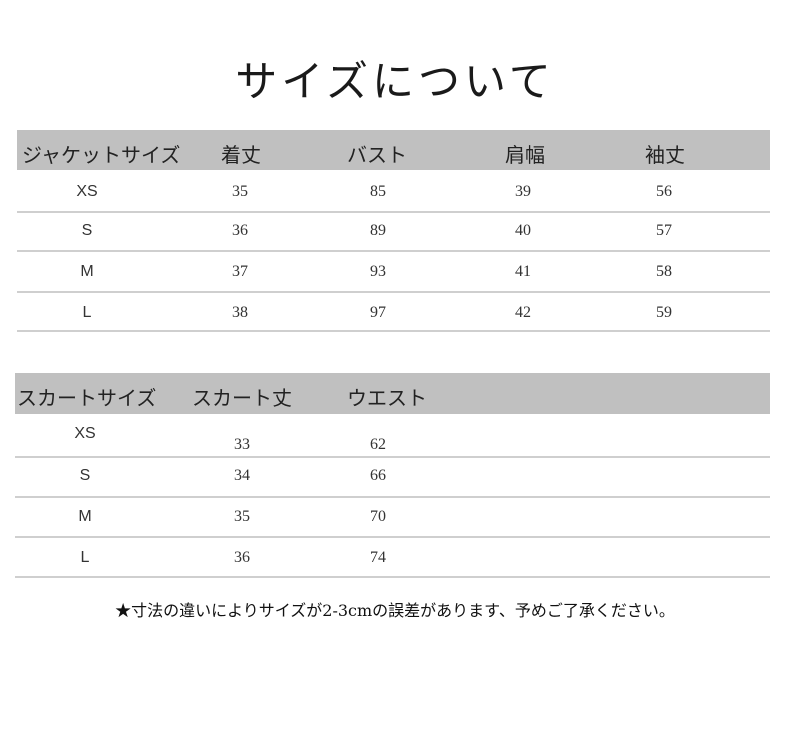 This screenshot has width=790, height=732. Describe the element at coordinates (85, 557) in the screenshot. I see `skirt-size-label: L` at that location.